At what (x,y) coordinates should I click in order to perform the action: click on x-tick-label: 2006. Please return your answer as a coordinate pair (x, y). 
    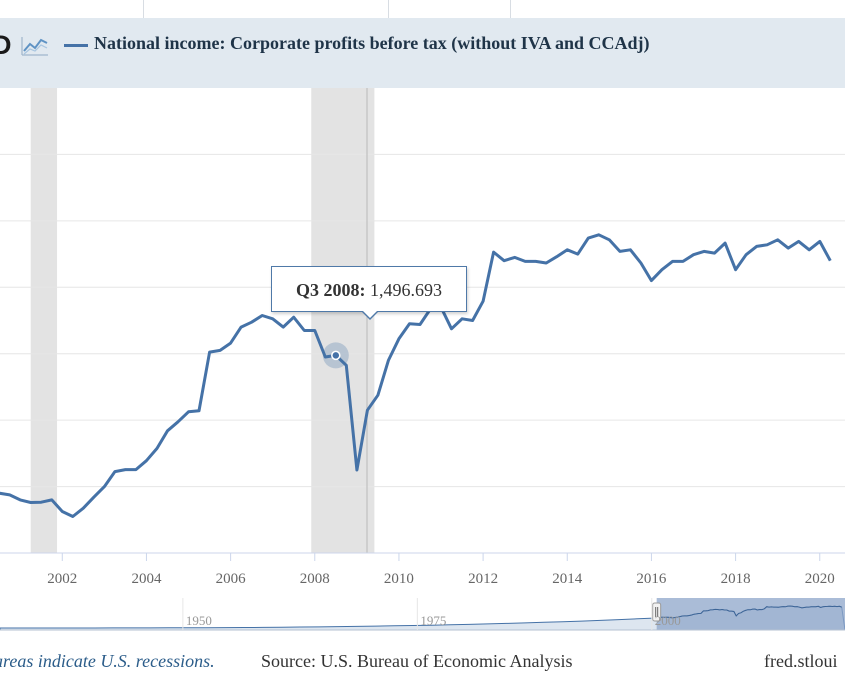
    Looking at the image, I should click on (231, 579).